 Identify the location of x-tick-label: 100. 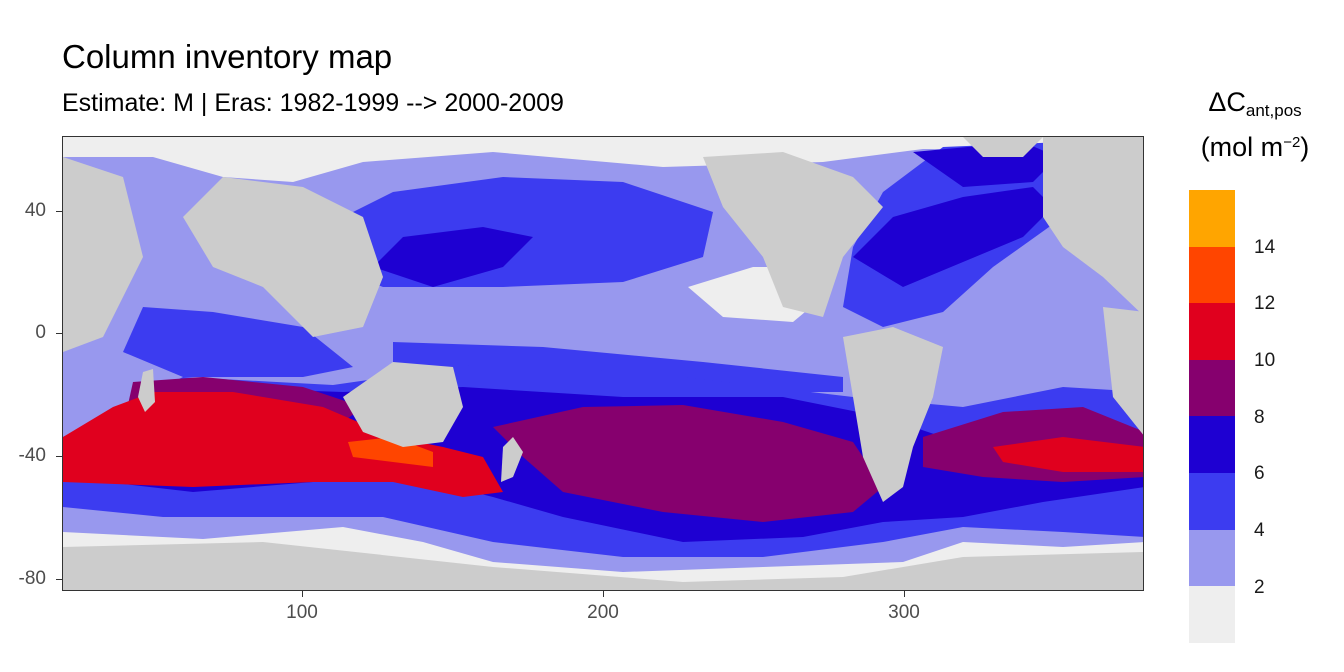
(302, 612).